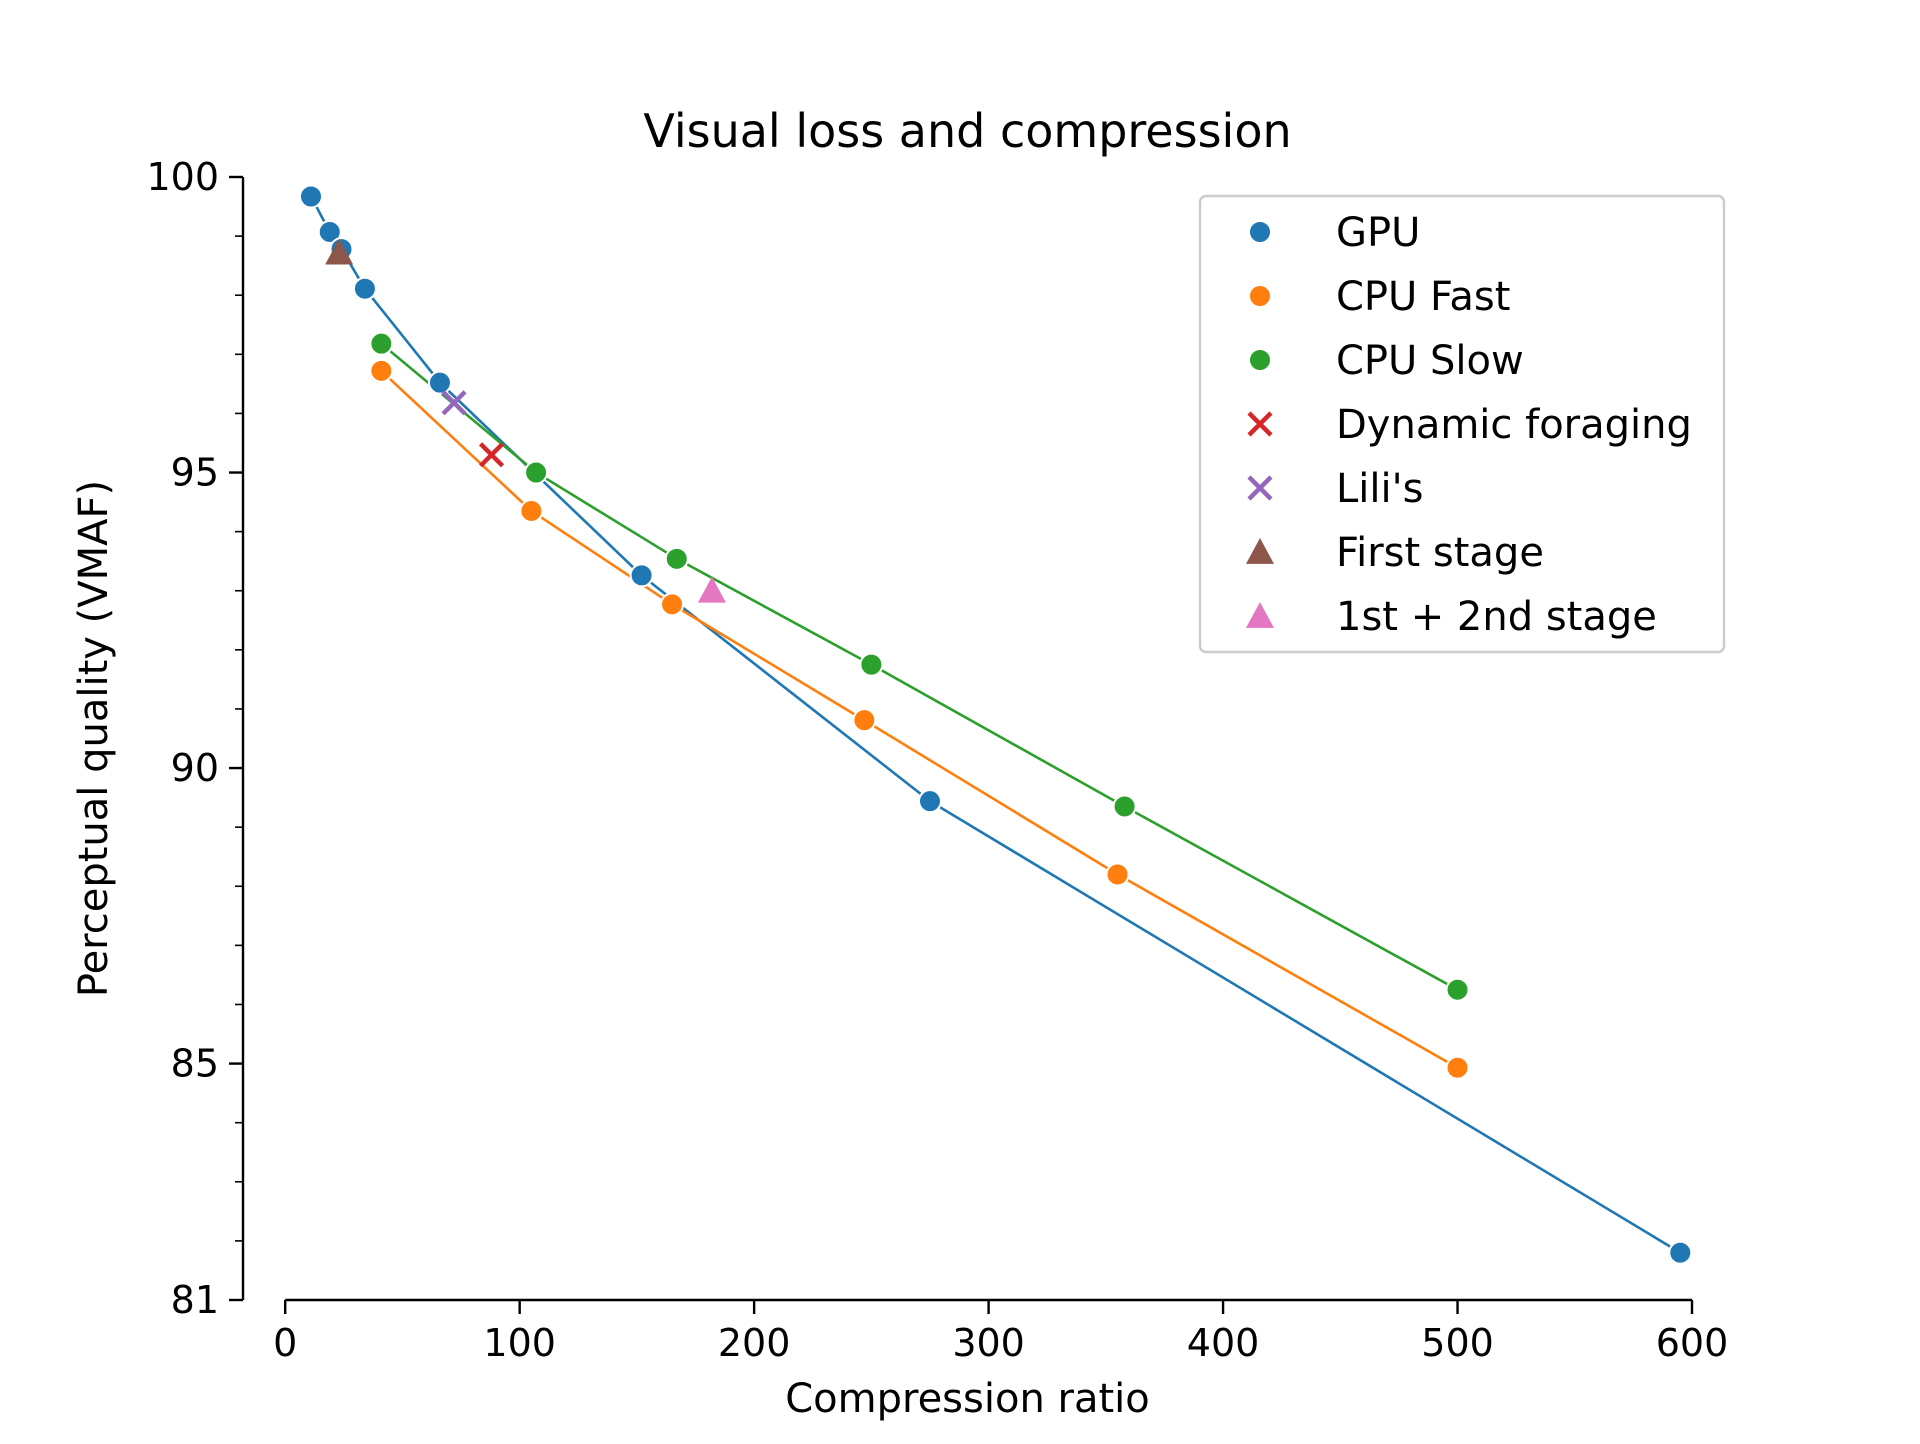 This screenshot has height=1444, width=1920. I want to click on legend-item-1st-2nd-stage: 1st + 2nd stage, so click(1451, 617).